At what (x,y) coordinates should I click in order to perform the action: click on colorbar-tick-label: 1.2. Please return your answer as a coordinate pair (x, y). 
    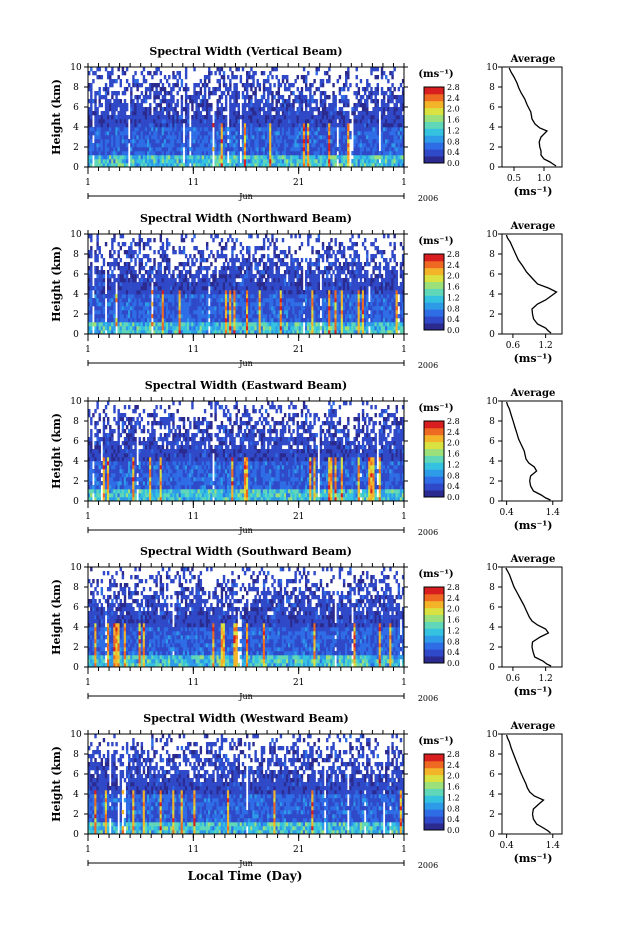
    Looking at the image, I should click on (453, 130).